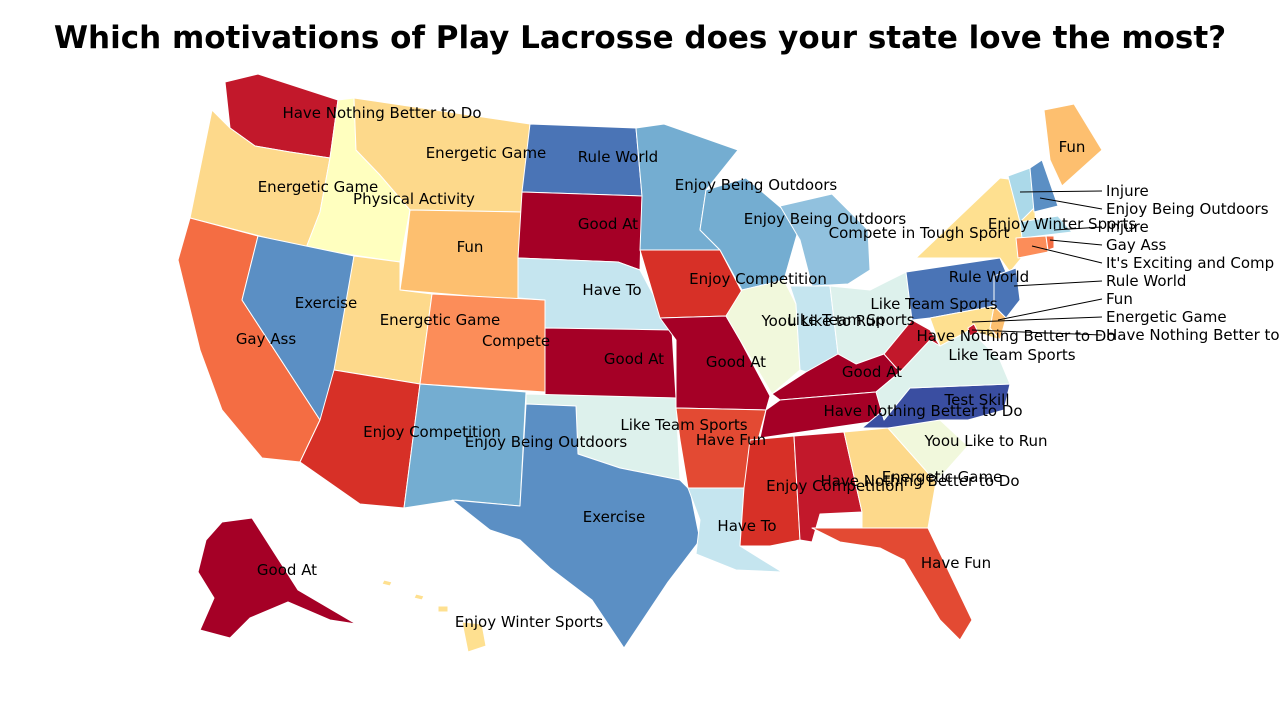  Describe the element at coordinates (763, 337) in the screenshot. I see `state-il` at that location.